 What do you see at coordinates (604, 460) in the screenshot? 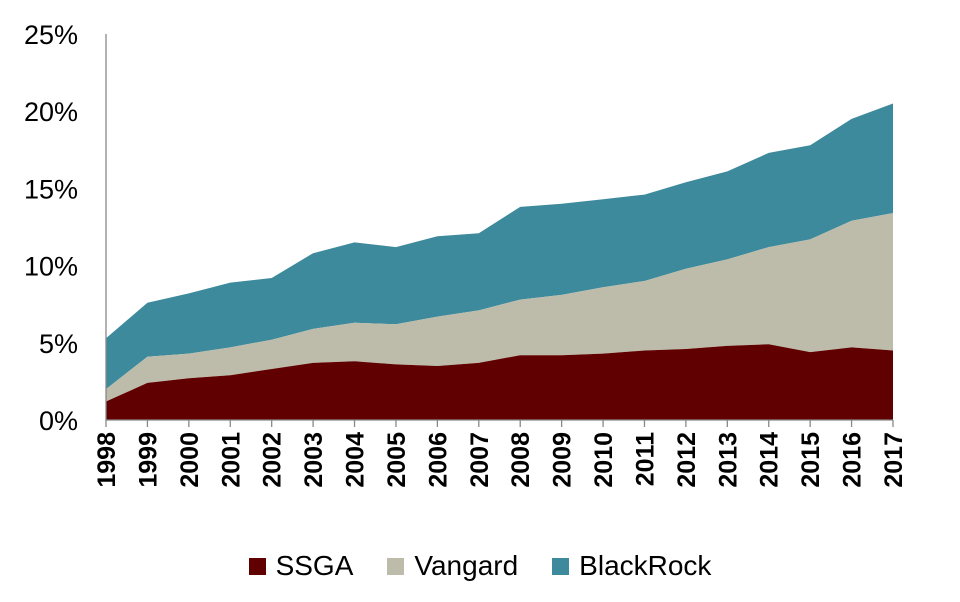
I see `x-tick-label: 2010` at bounding box center [604, 460].